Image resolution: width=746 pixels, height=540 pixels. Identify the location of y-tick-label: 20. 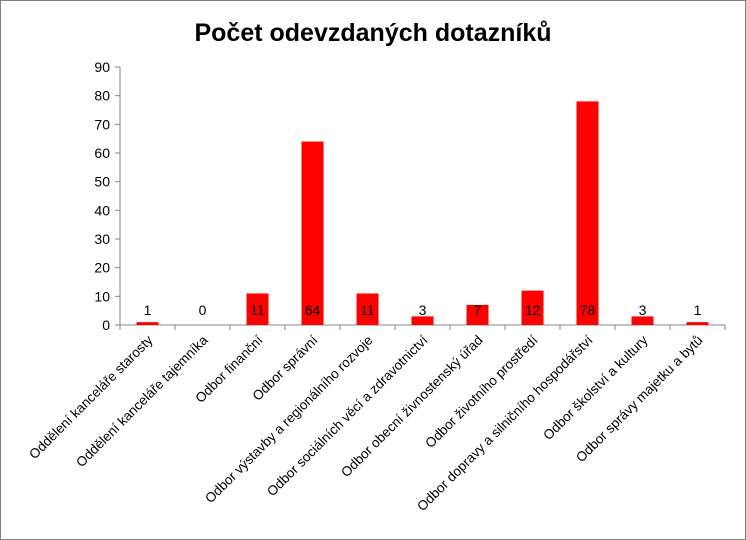
(102, 268).